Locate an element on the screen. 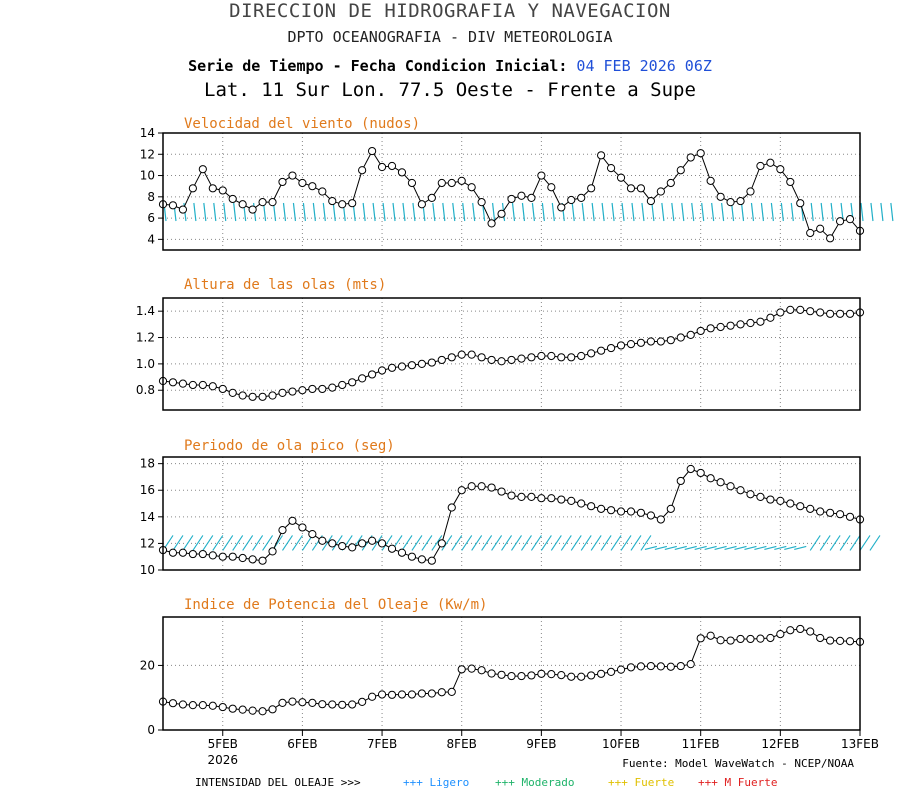 This screenshot has width=900, height=800. header-department: DPTO OCEANOGRAFIA - DIV METEOROLOGIA is located at coordinates (450, 37).